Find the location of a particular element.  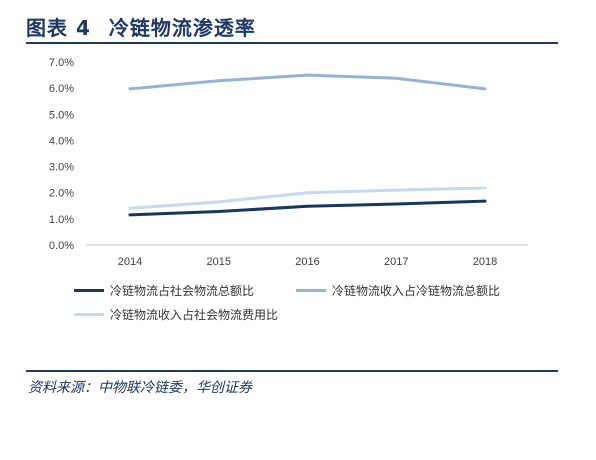

y-tick-label: 2.0% is located at coordinates (61, 194).